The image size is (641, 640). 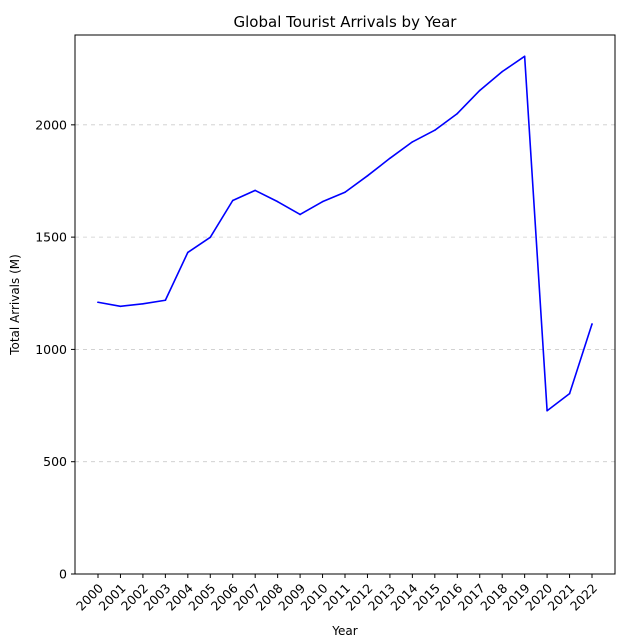 What do you see at coordinates (51, 237) in the screenshot?
I see `y-tick-label: 1500` at bounding box center [51, 237].